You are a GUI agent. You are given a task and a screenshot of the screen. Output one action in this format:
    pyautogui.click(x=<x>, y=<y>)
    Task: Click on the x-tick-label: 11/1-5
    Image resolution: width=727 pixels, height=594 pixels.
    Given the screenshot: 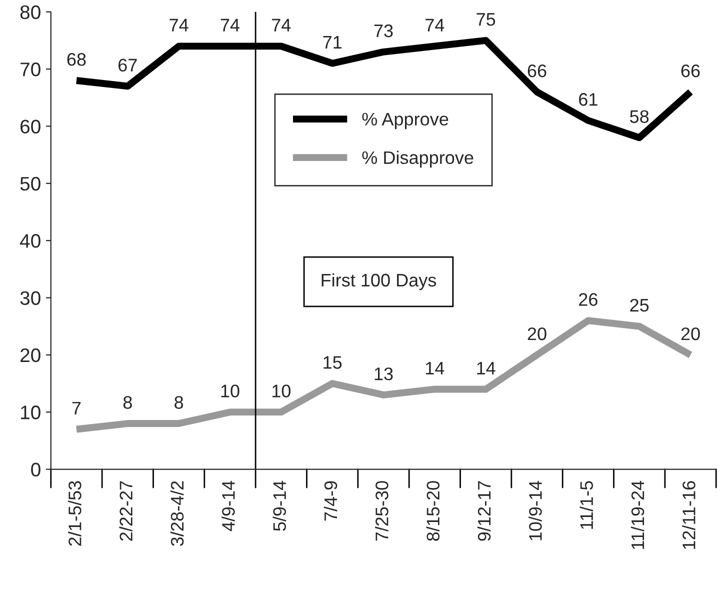 What is the action you would take?
    pyautogui.click(x=587, y=505)
    